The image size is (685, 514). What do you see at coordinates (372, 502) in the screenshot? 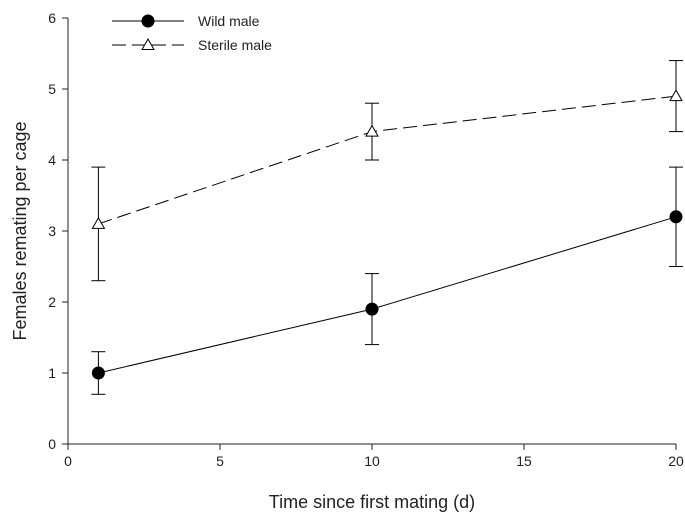
I see `x-axis-title: Time since first mating (d)` at bounding box center [372, 502].